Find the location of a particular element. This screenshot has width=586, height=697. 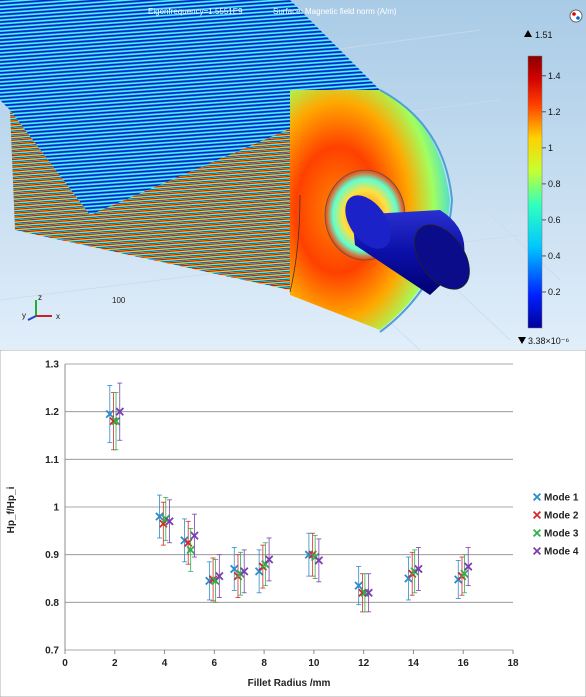

x-tick-label: 6 is located at coordinates (215, 663).